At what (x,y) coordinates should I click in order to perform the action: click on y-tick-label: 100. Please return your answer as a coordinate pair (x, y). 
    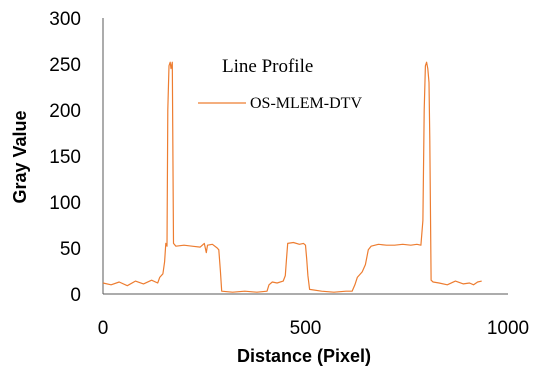
    Looking at the image, I should click on (65, 203).